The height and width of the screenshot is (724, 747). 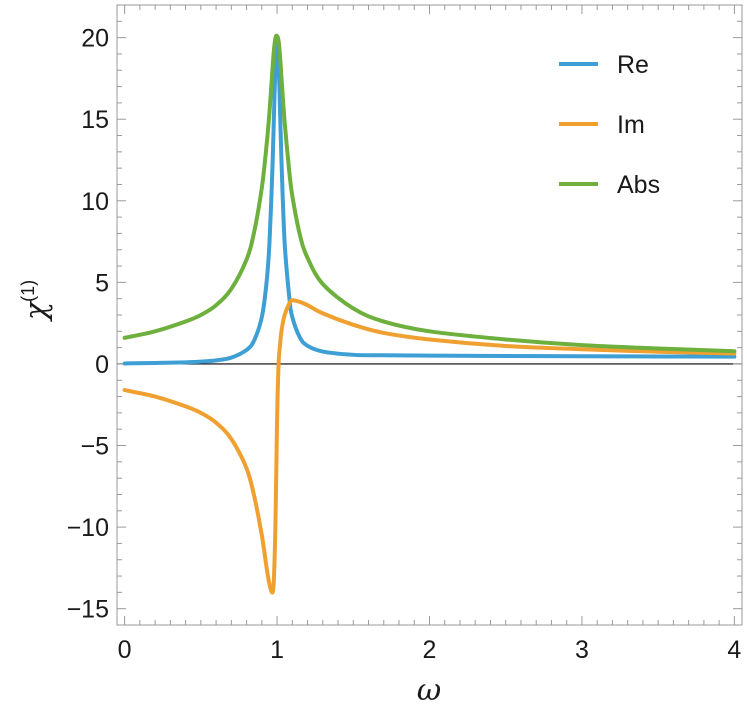 I want to click on x-tick-label: 4, so click(x=734, y=650).